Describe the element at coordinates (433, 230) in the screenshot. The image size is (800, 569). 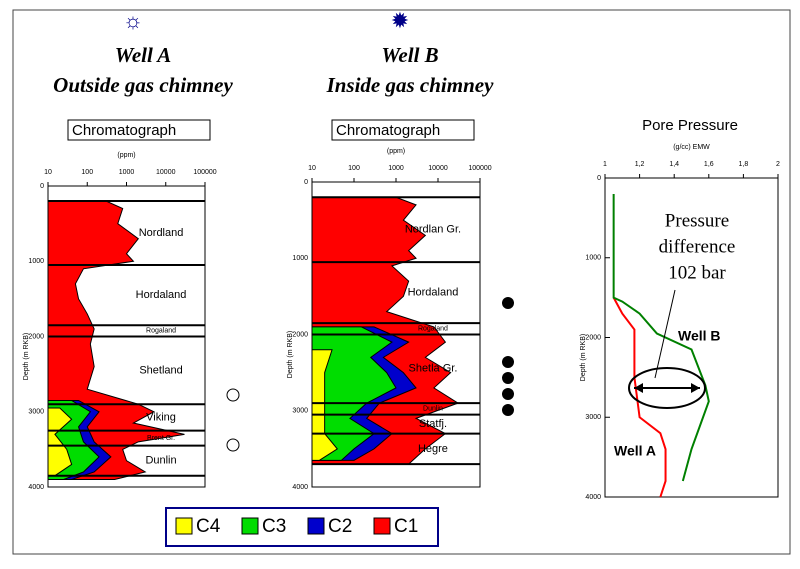
I see `formation-label: Nordlan Gr.` at that location.